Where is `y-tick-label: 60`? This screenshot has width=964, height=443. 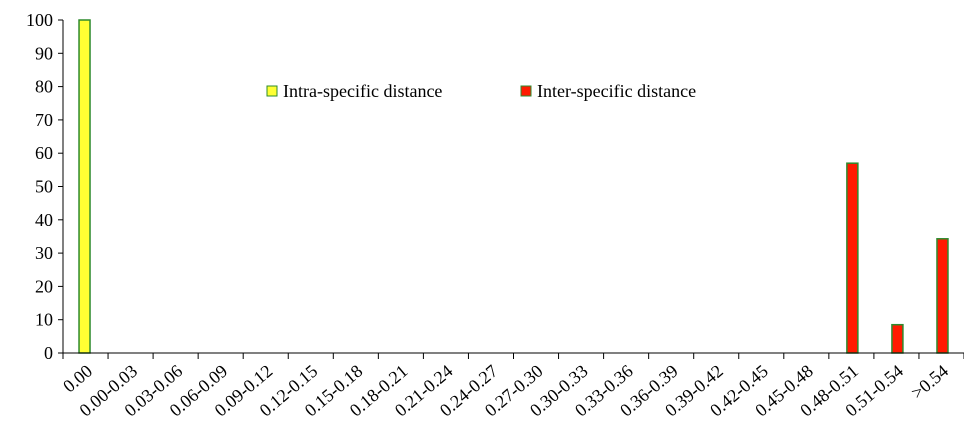
y-tick-label: 60 is located at coordinates (44, 153).